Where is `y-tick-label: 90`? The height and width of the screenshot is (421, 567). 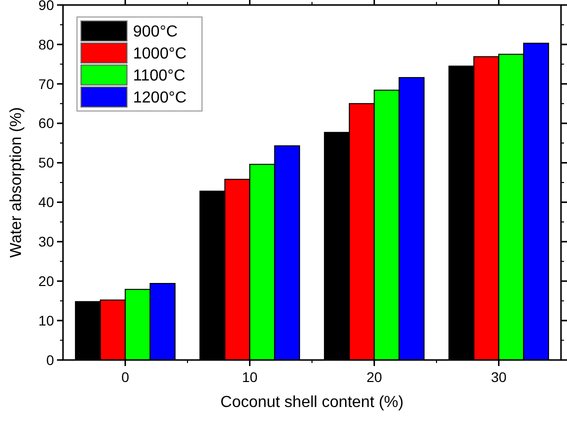 y-tick-label: 90 is located at coordinates (46, 6).